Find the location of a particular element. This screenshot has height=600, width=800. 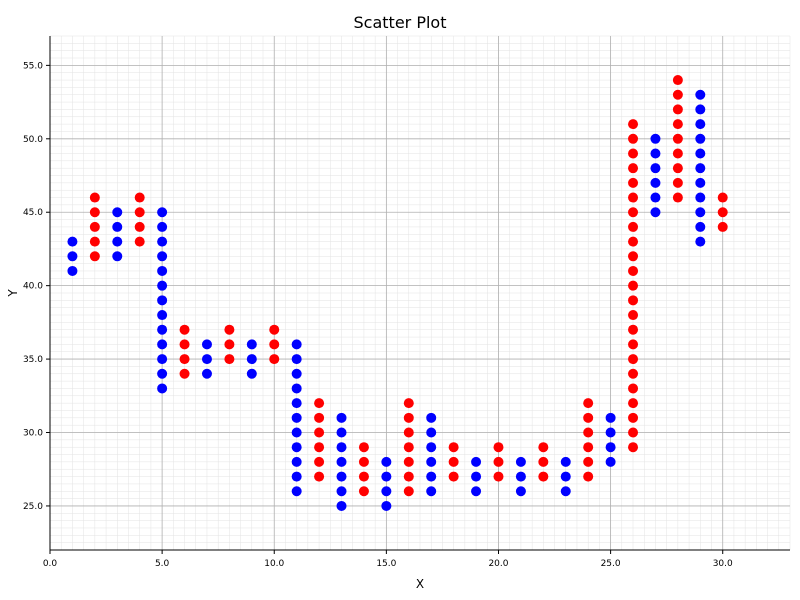

y-tick-label: 45.0 is located at coordinates (33, 213).